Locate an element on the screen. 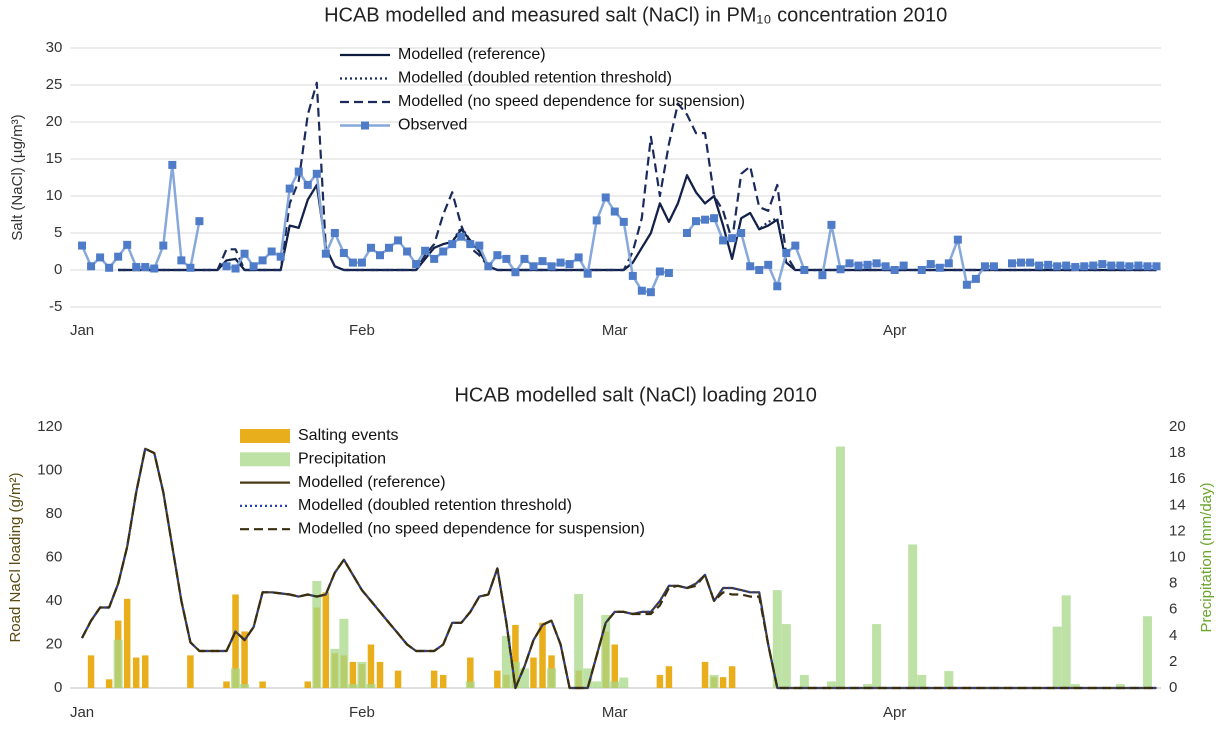 The width and height of the screenshot is (1219, 730). y-tick-label: 5 is located at coordinates (58, 232).